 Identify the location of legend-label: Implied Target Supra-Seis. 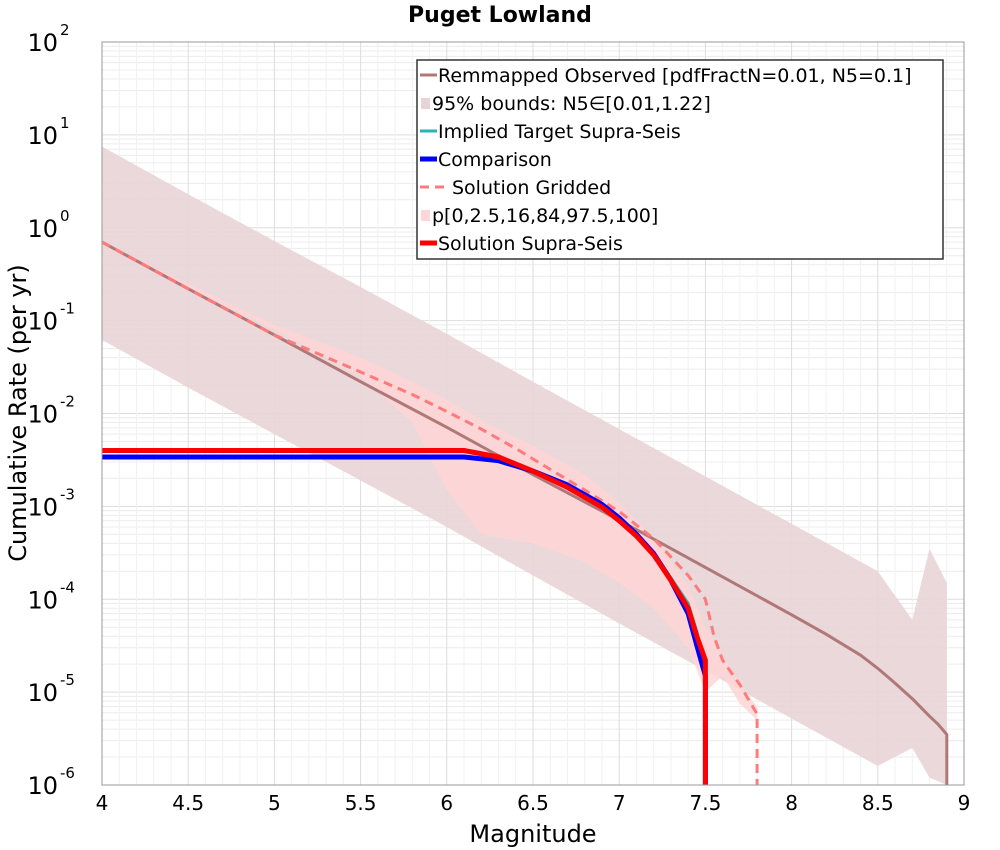
(559, 132).